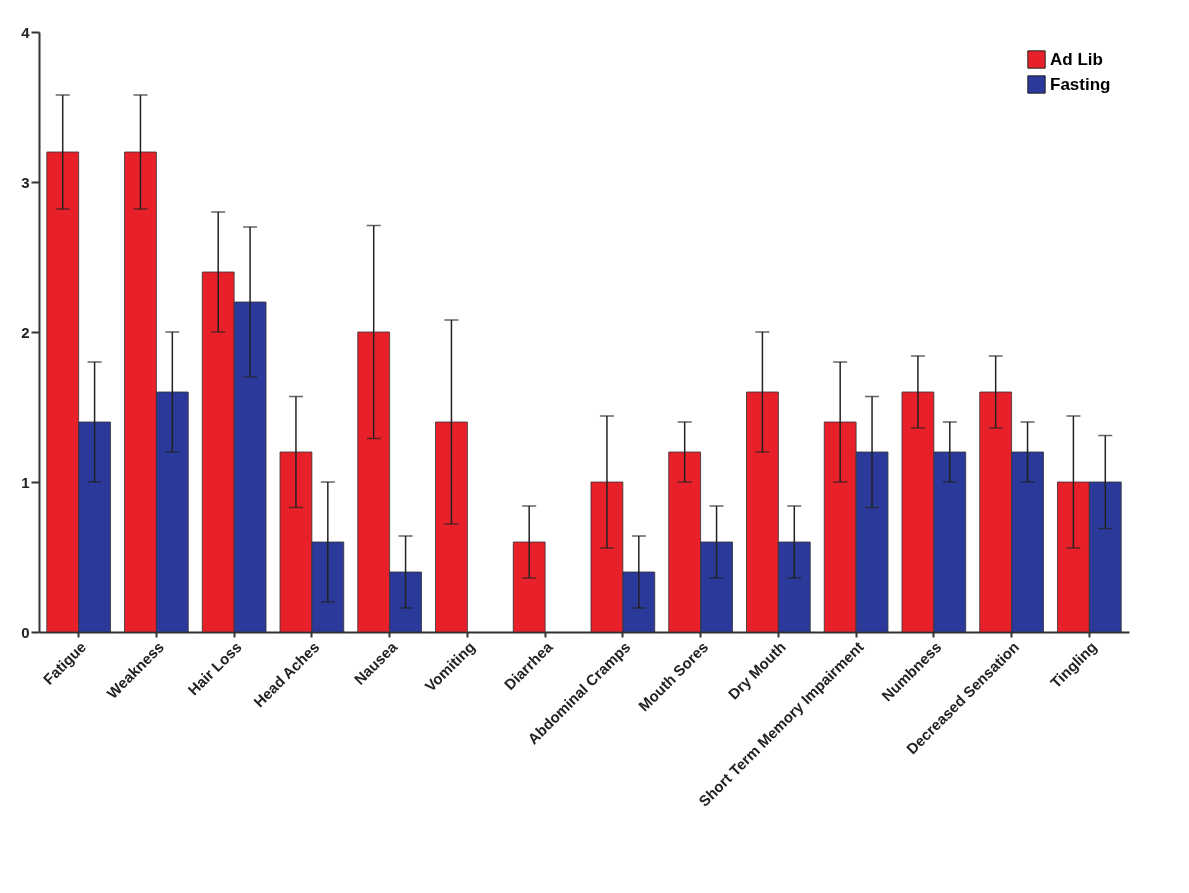 The image size is (1189, 893). What do you see at coordinates (26, 32) in the screenshot?
I see `y-tick-label: 4` at bounding box center [26, 32].